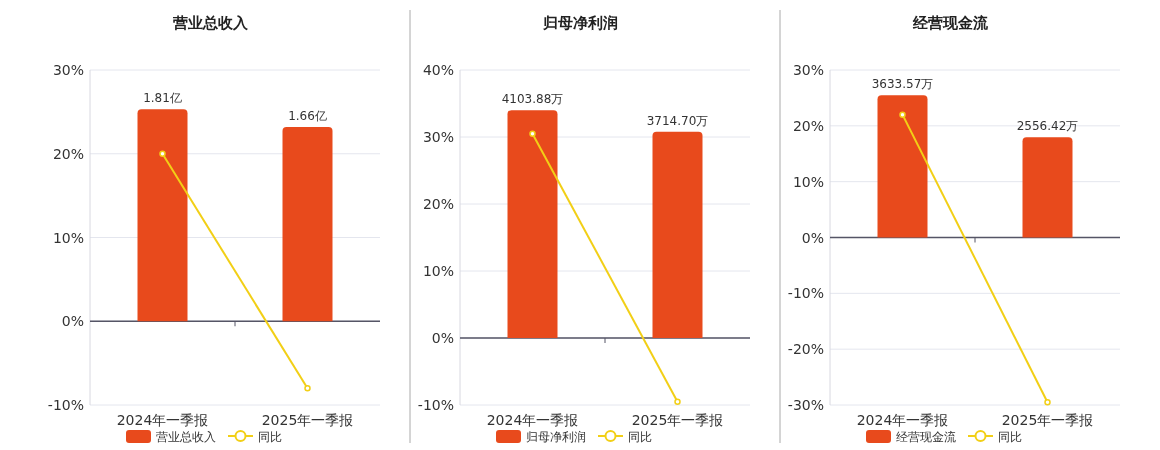  Describe the element at coordinates (307, 115) in the screenshot. I see `data-label: 1.66亿` at that location.